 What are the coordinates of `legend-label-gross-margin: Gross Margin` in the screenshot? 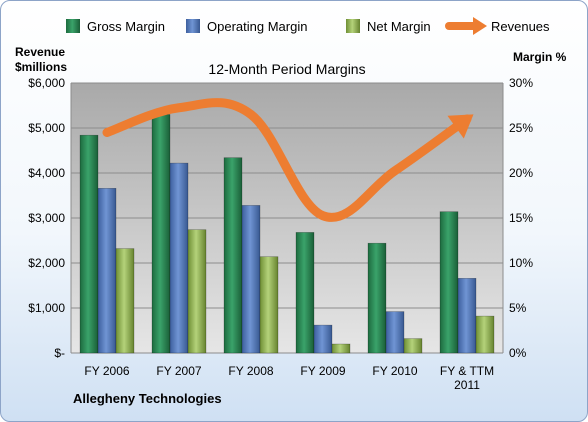 It's located at (126, 26).